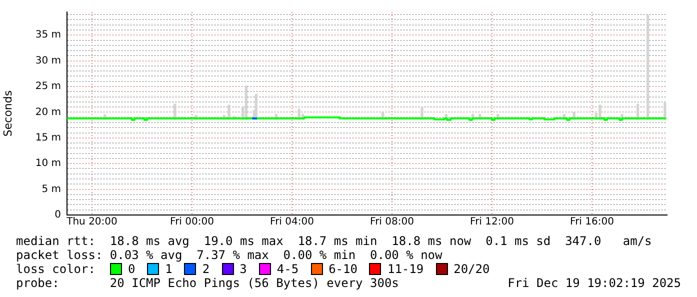 The width and height of the screenshot is (697, 297). I want to click on y-tick-label: 10 m, so click(48, 164).